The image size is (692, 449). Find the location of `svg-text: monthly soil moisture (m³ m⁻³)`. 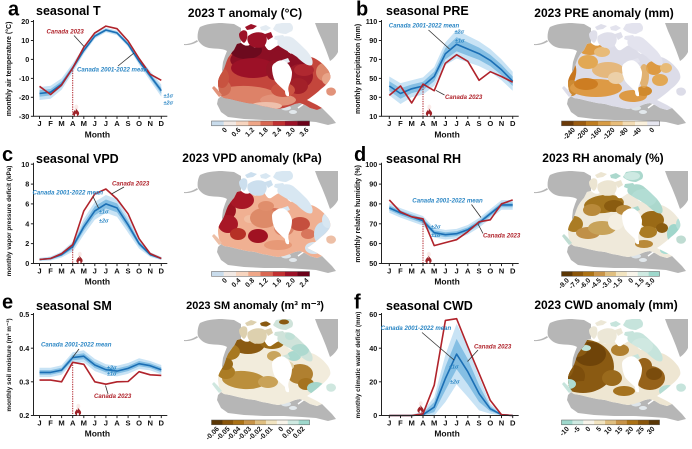

svg-text: monthly soil moisture (m³ m⁻³) is located at coordinates (9, 364).